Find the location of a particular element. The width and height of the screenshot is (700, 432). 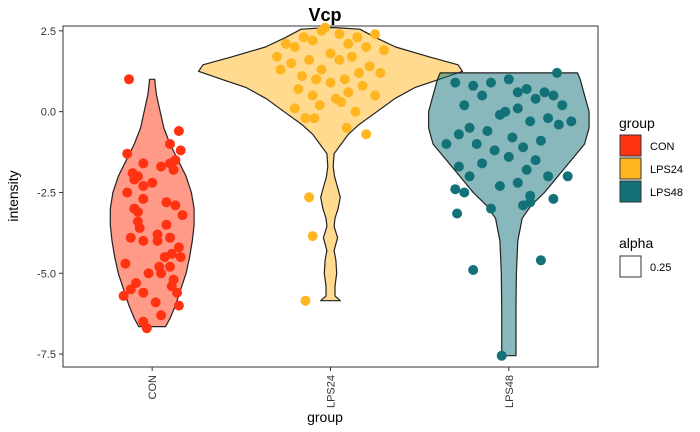

legend-key-con is located at coordinates (630, 145).